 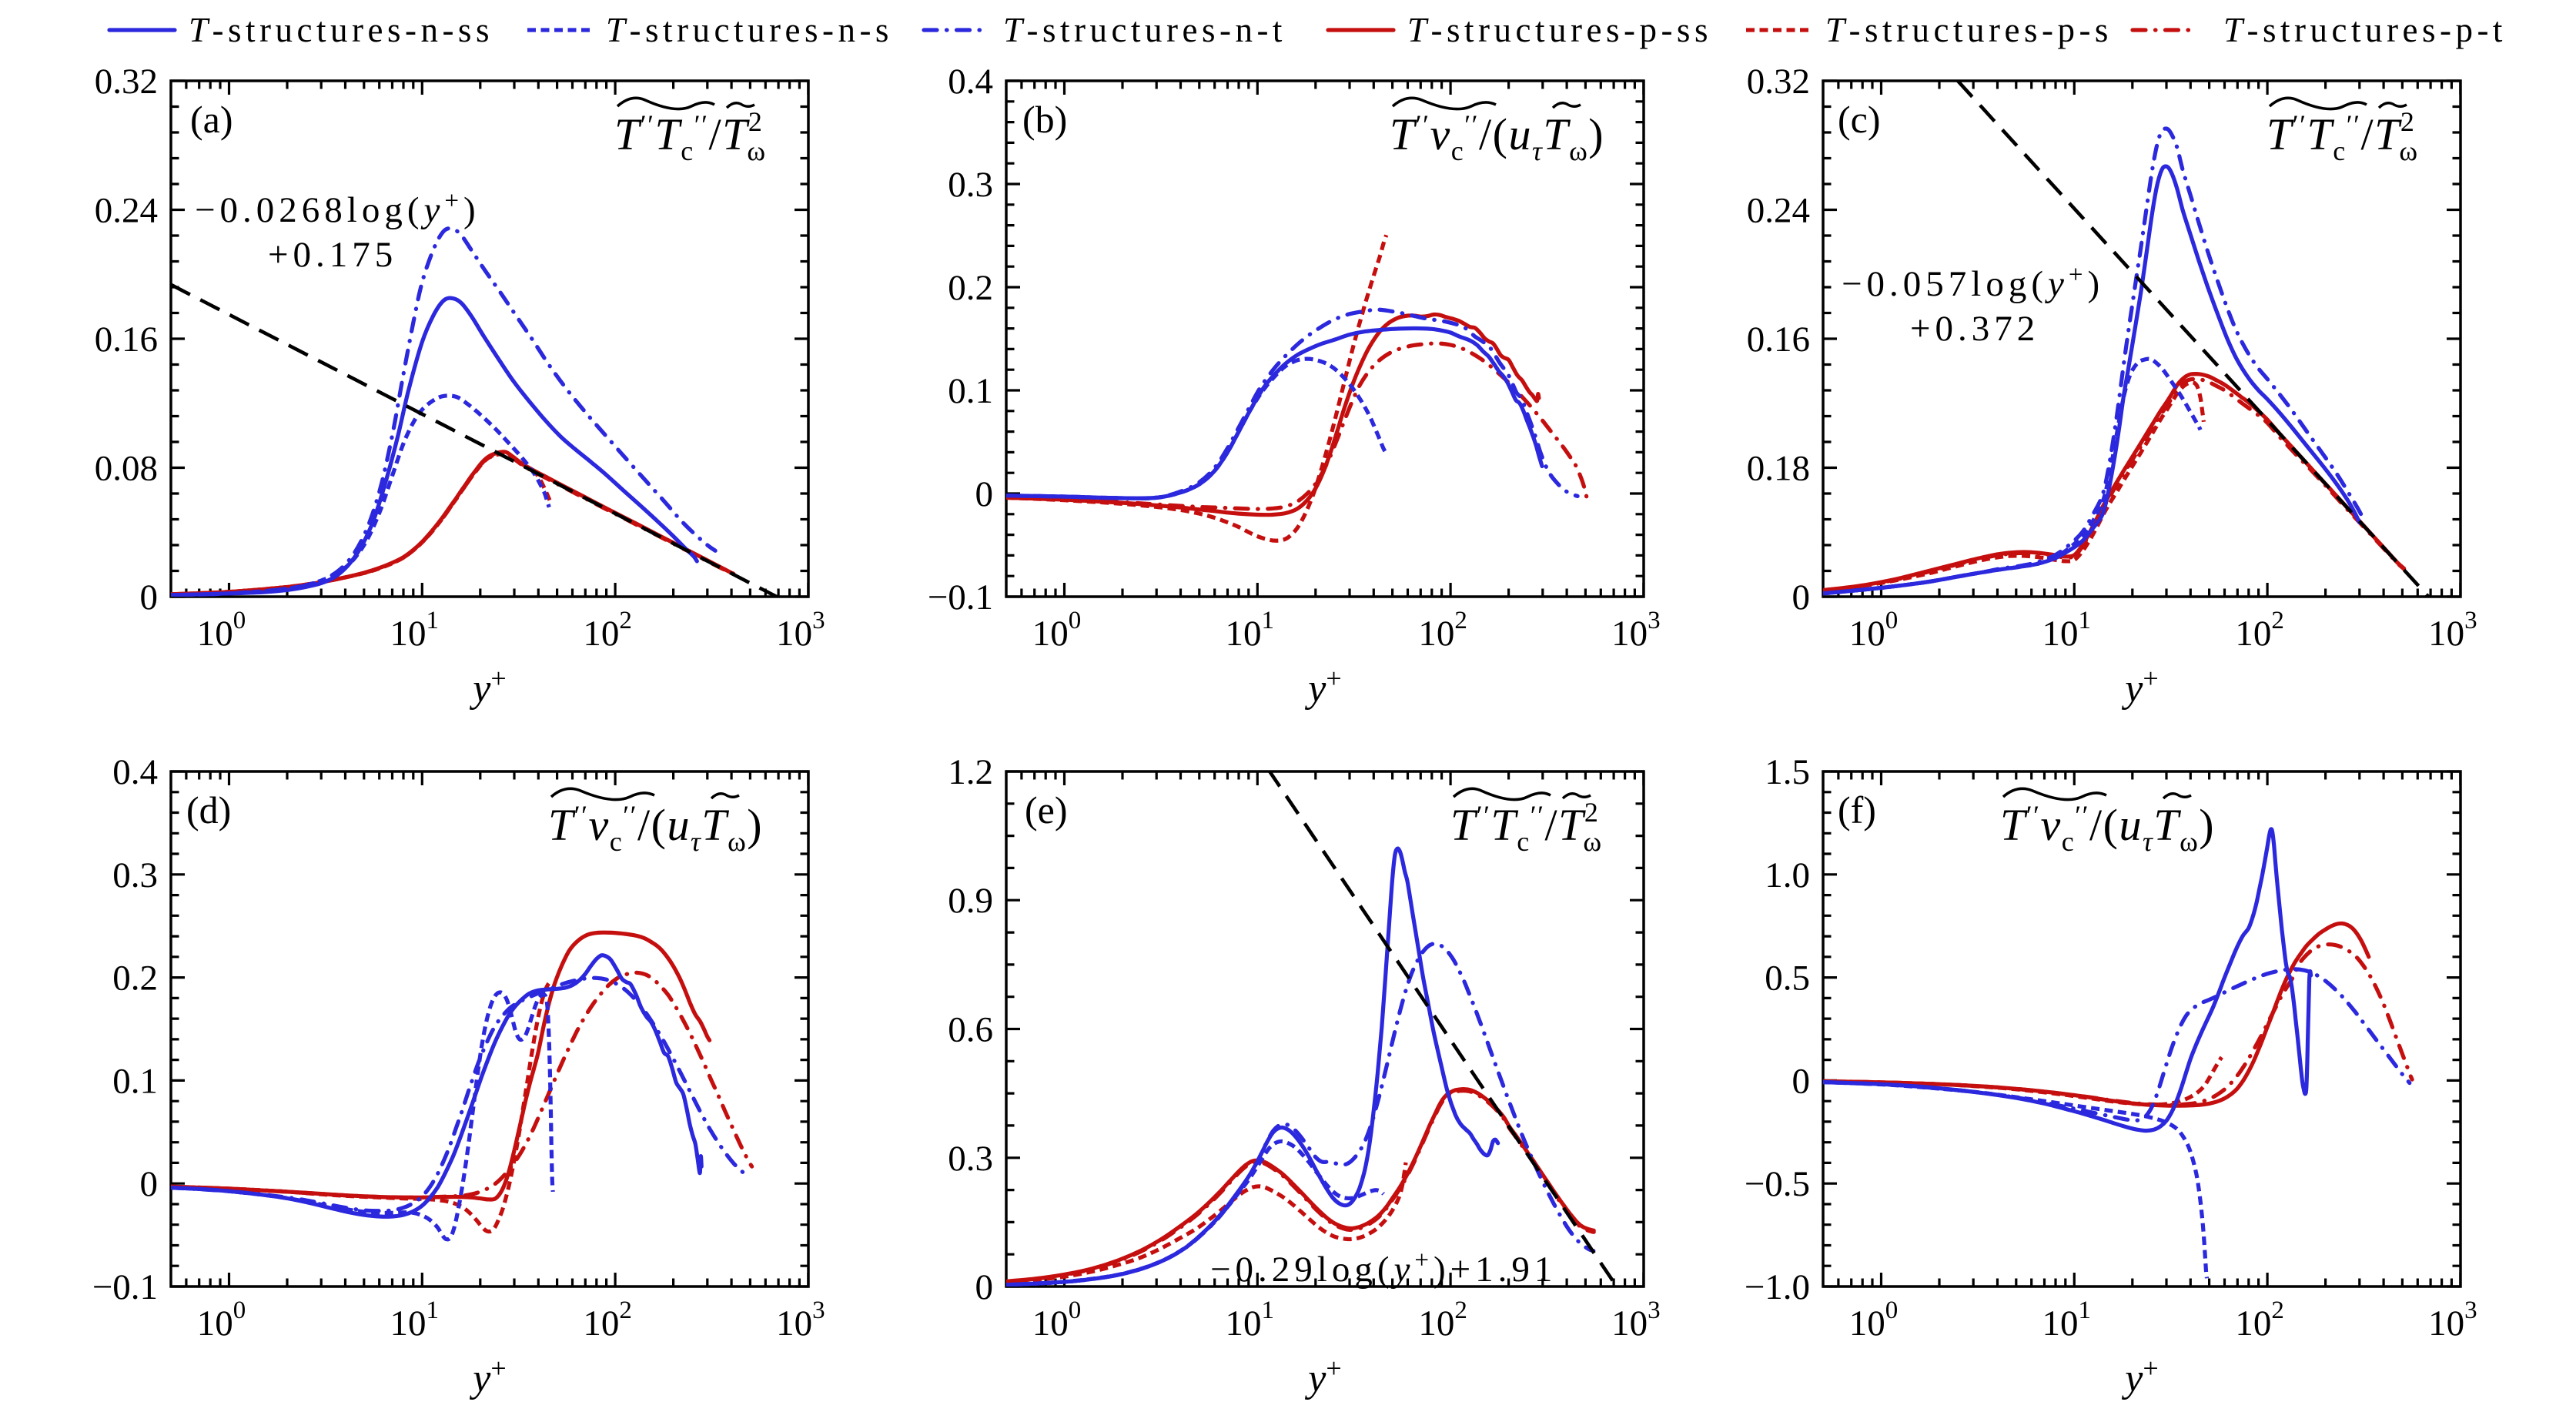 I want to click on svg-text: −1.0, so click(x=1778, y=1287).